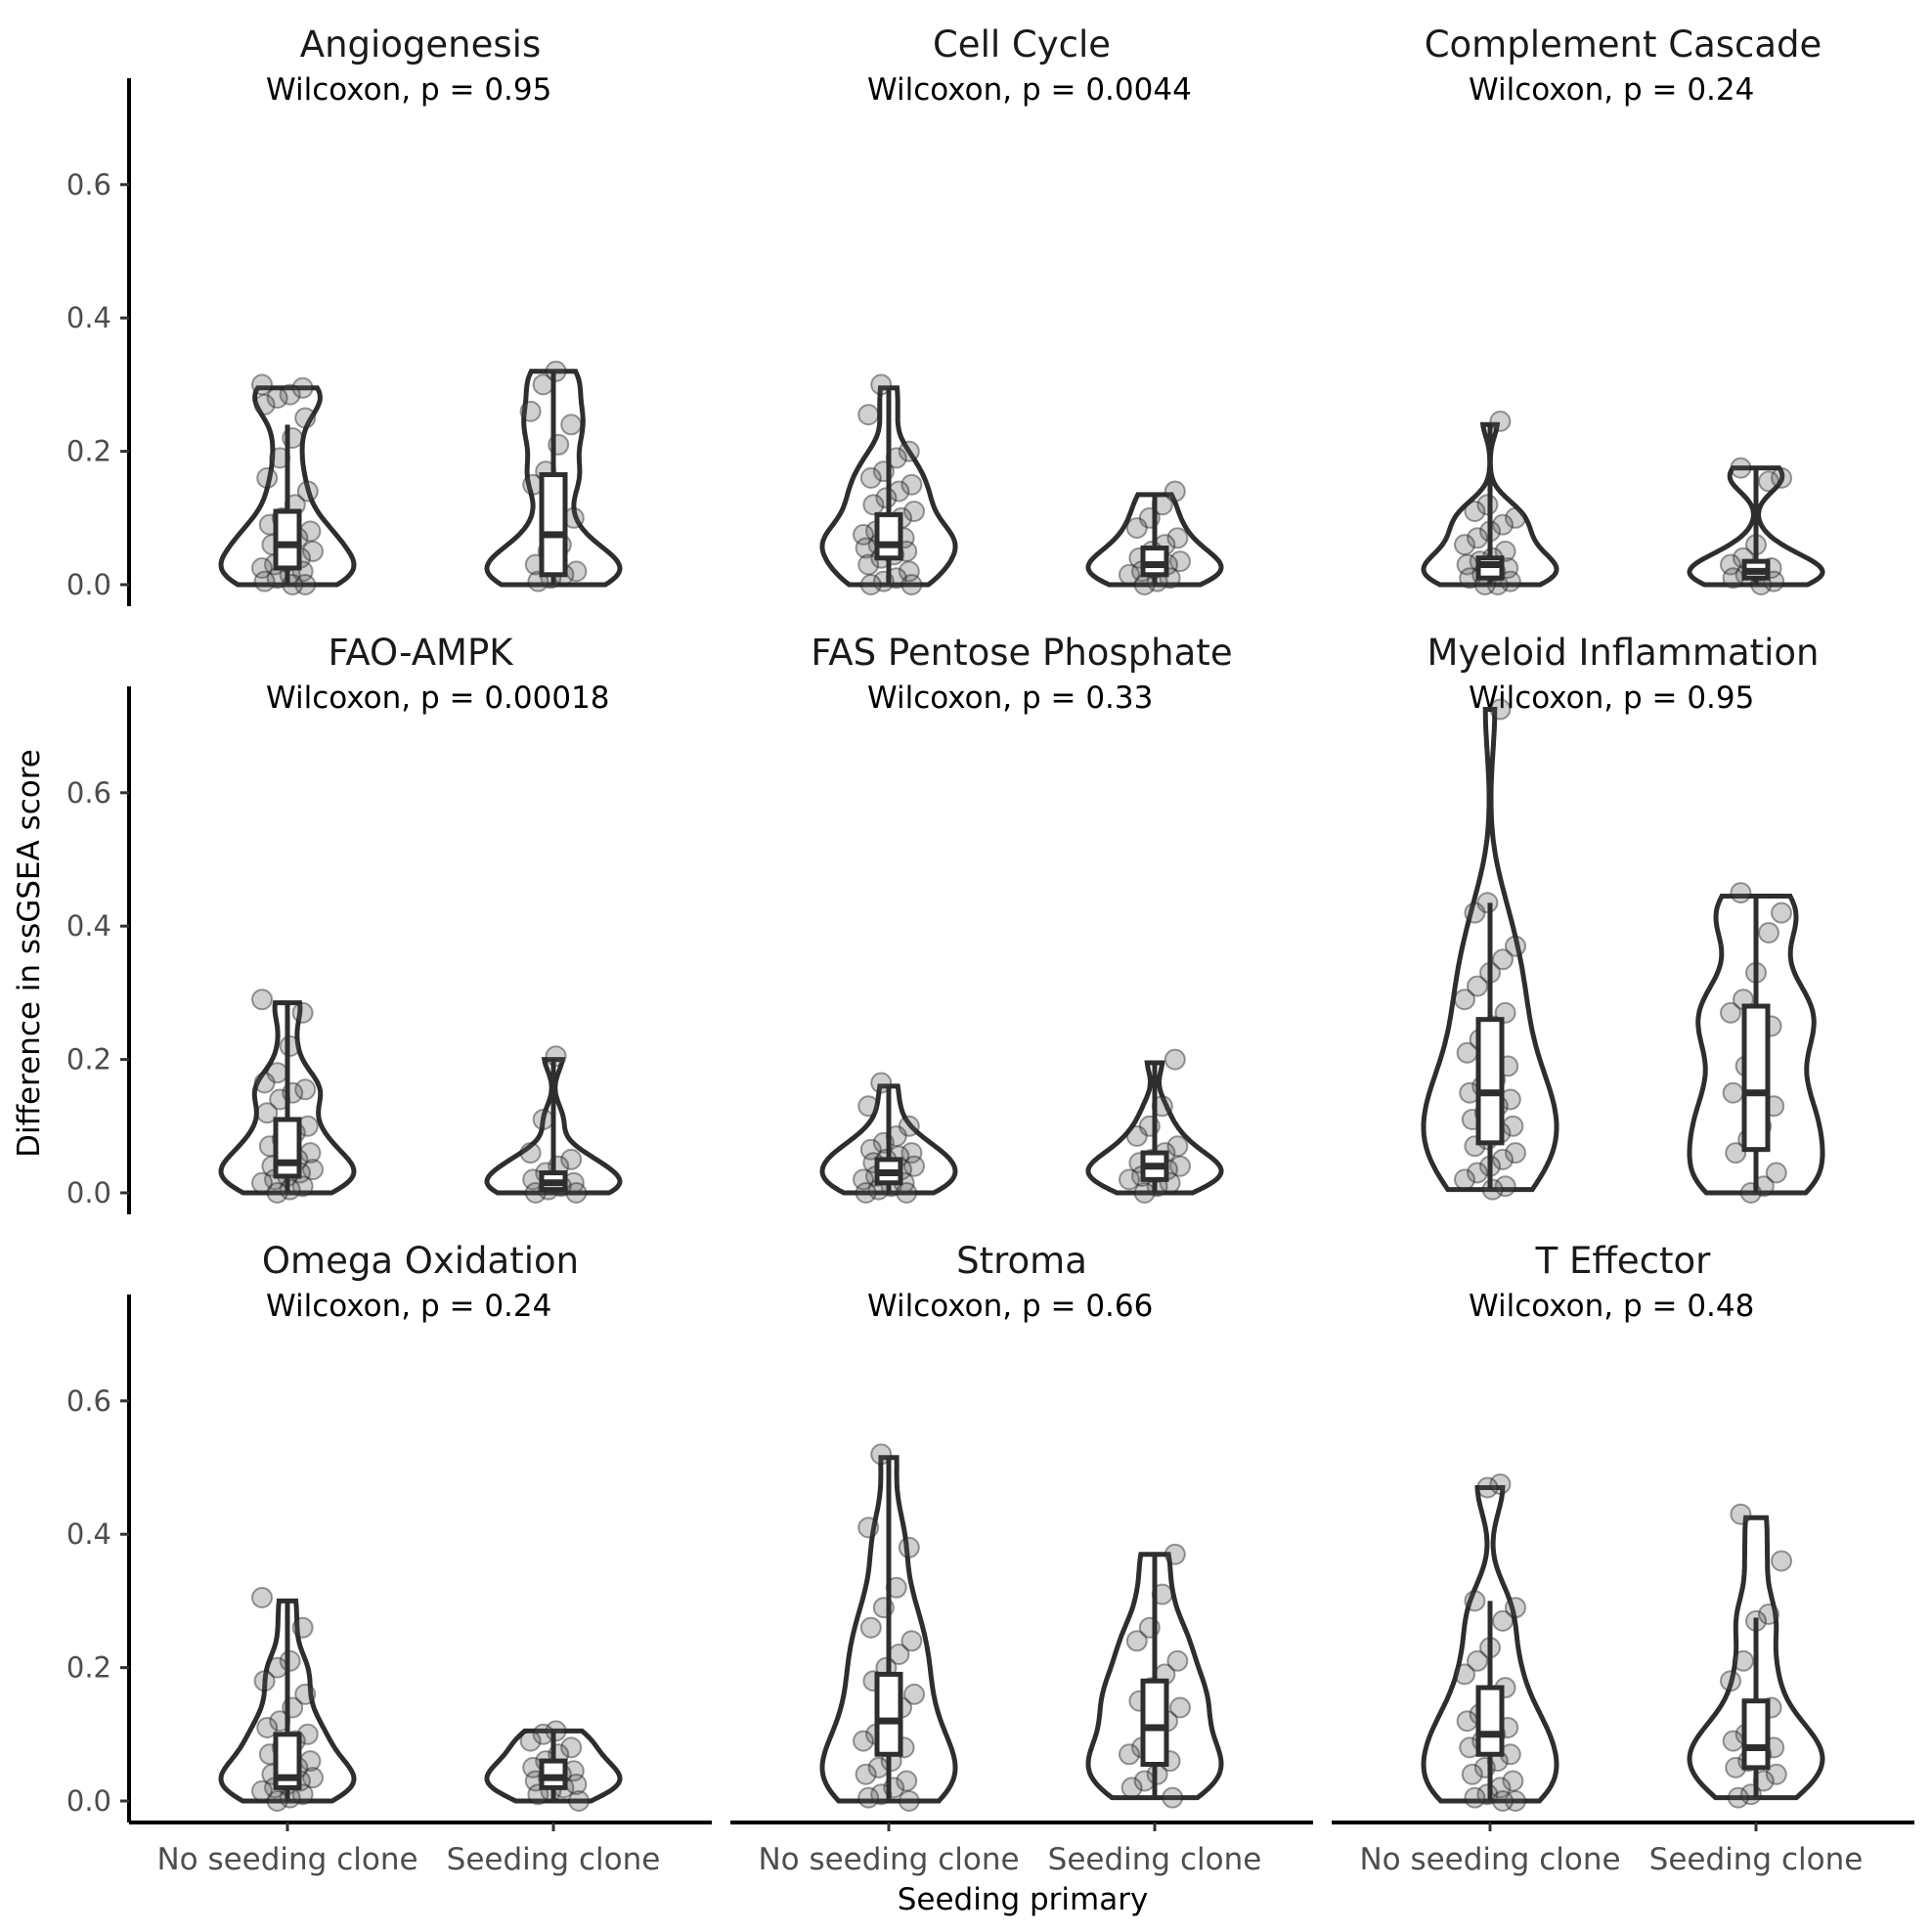 The width and height of the screenshot is (1932, 1932). What do you see at coordinates (1021, 309) in the screenshot?
I see `facet-cell-cycle: Cell Cycle Wilcoxon, p = 0.0044` at bounding box center [1021, 309].